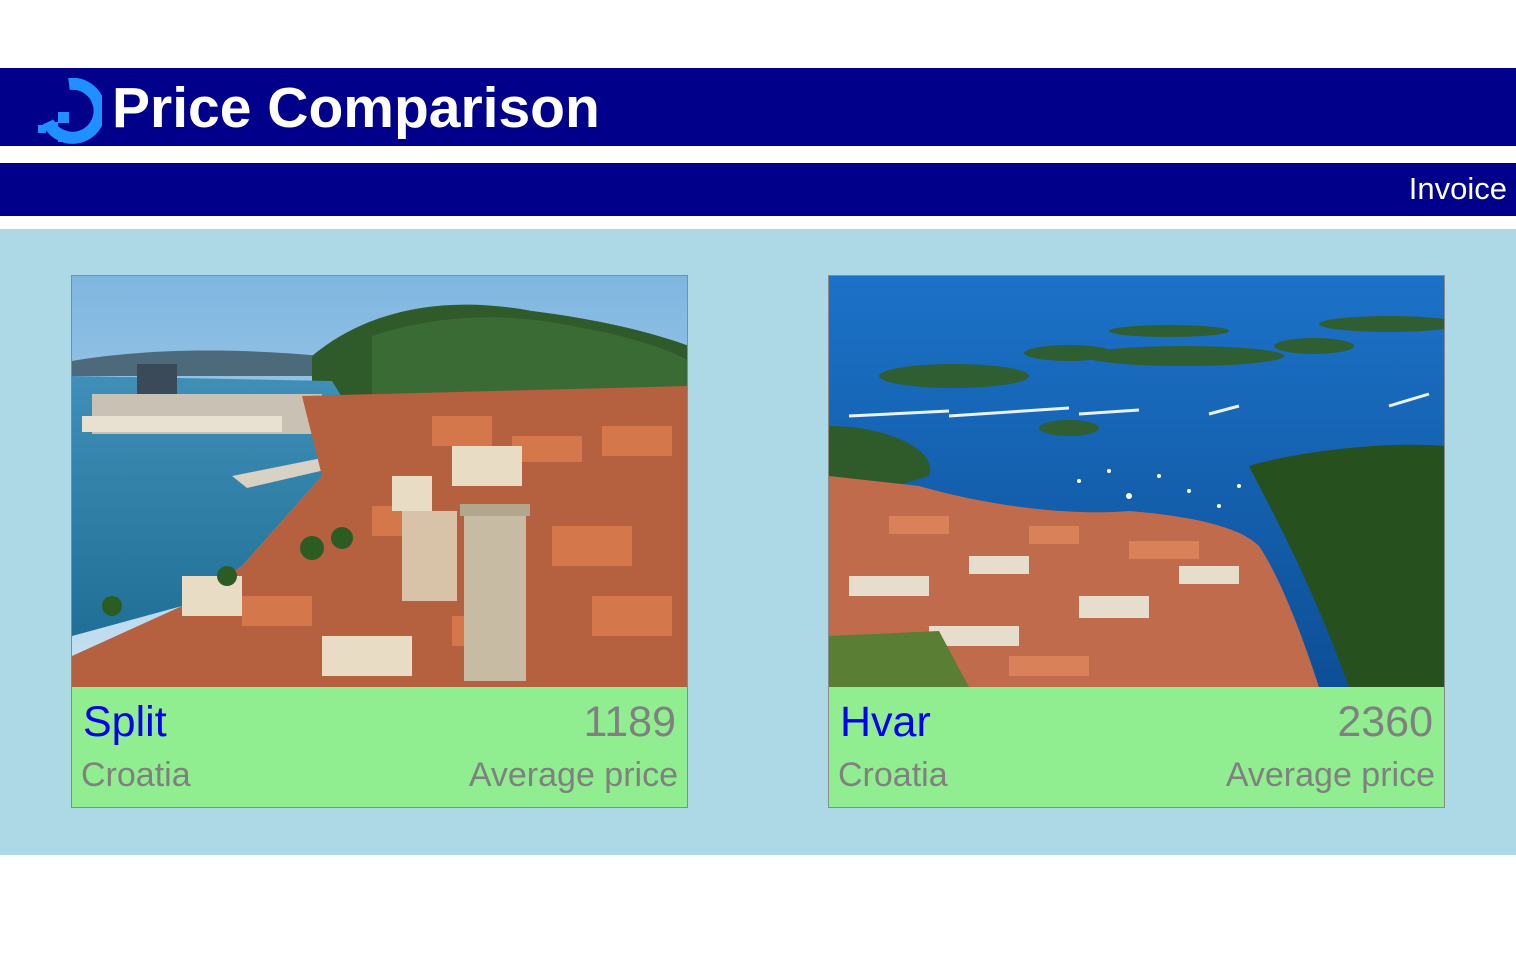  Describe the element at coordinates (758, 107) in the screenshot. I see `header-bar: Price Comparison` at that location.